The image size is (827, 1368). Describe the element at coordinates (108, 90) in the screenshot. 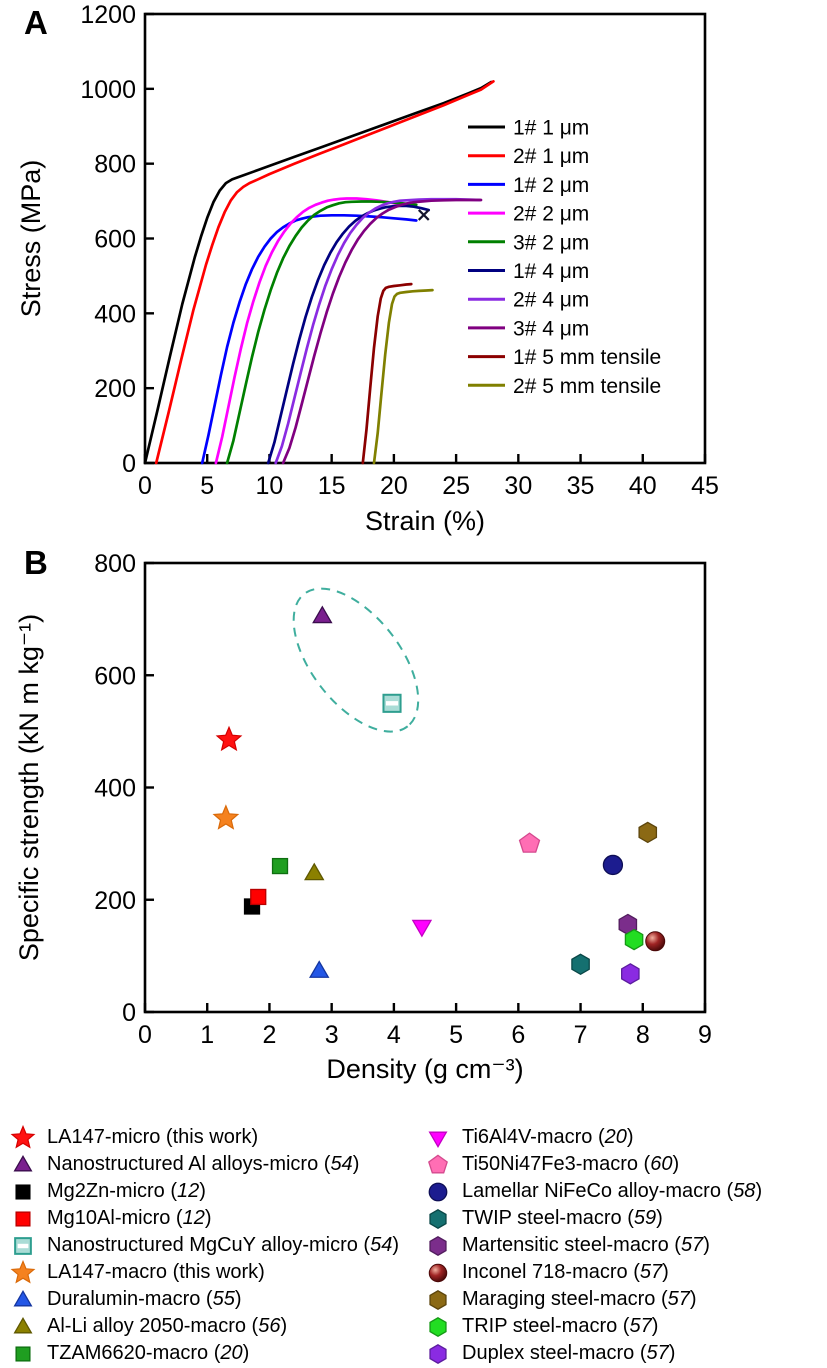

I see `y-tick-label: 1000` at that location.